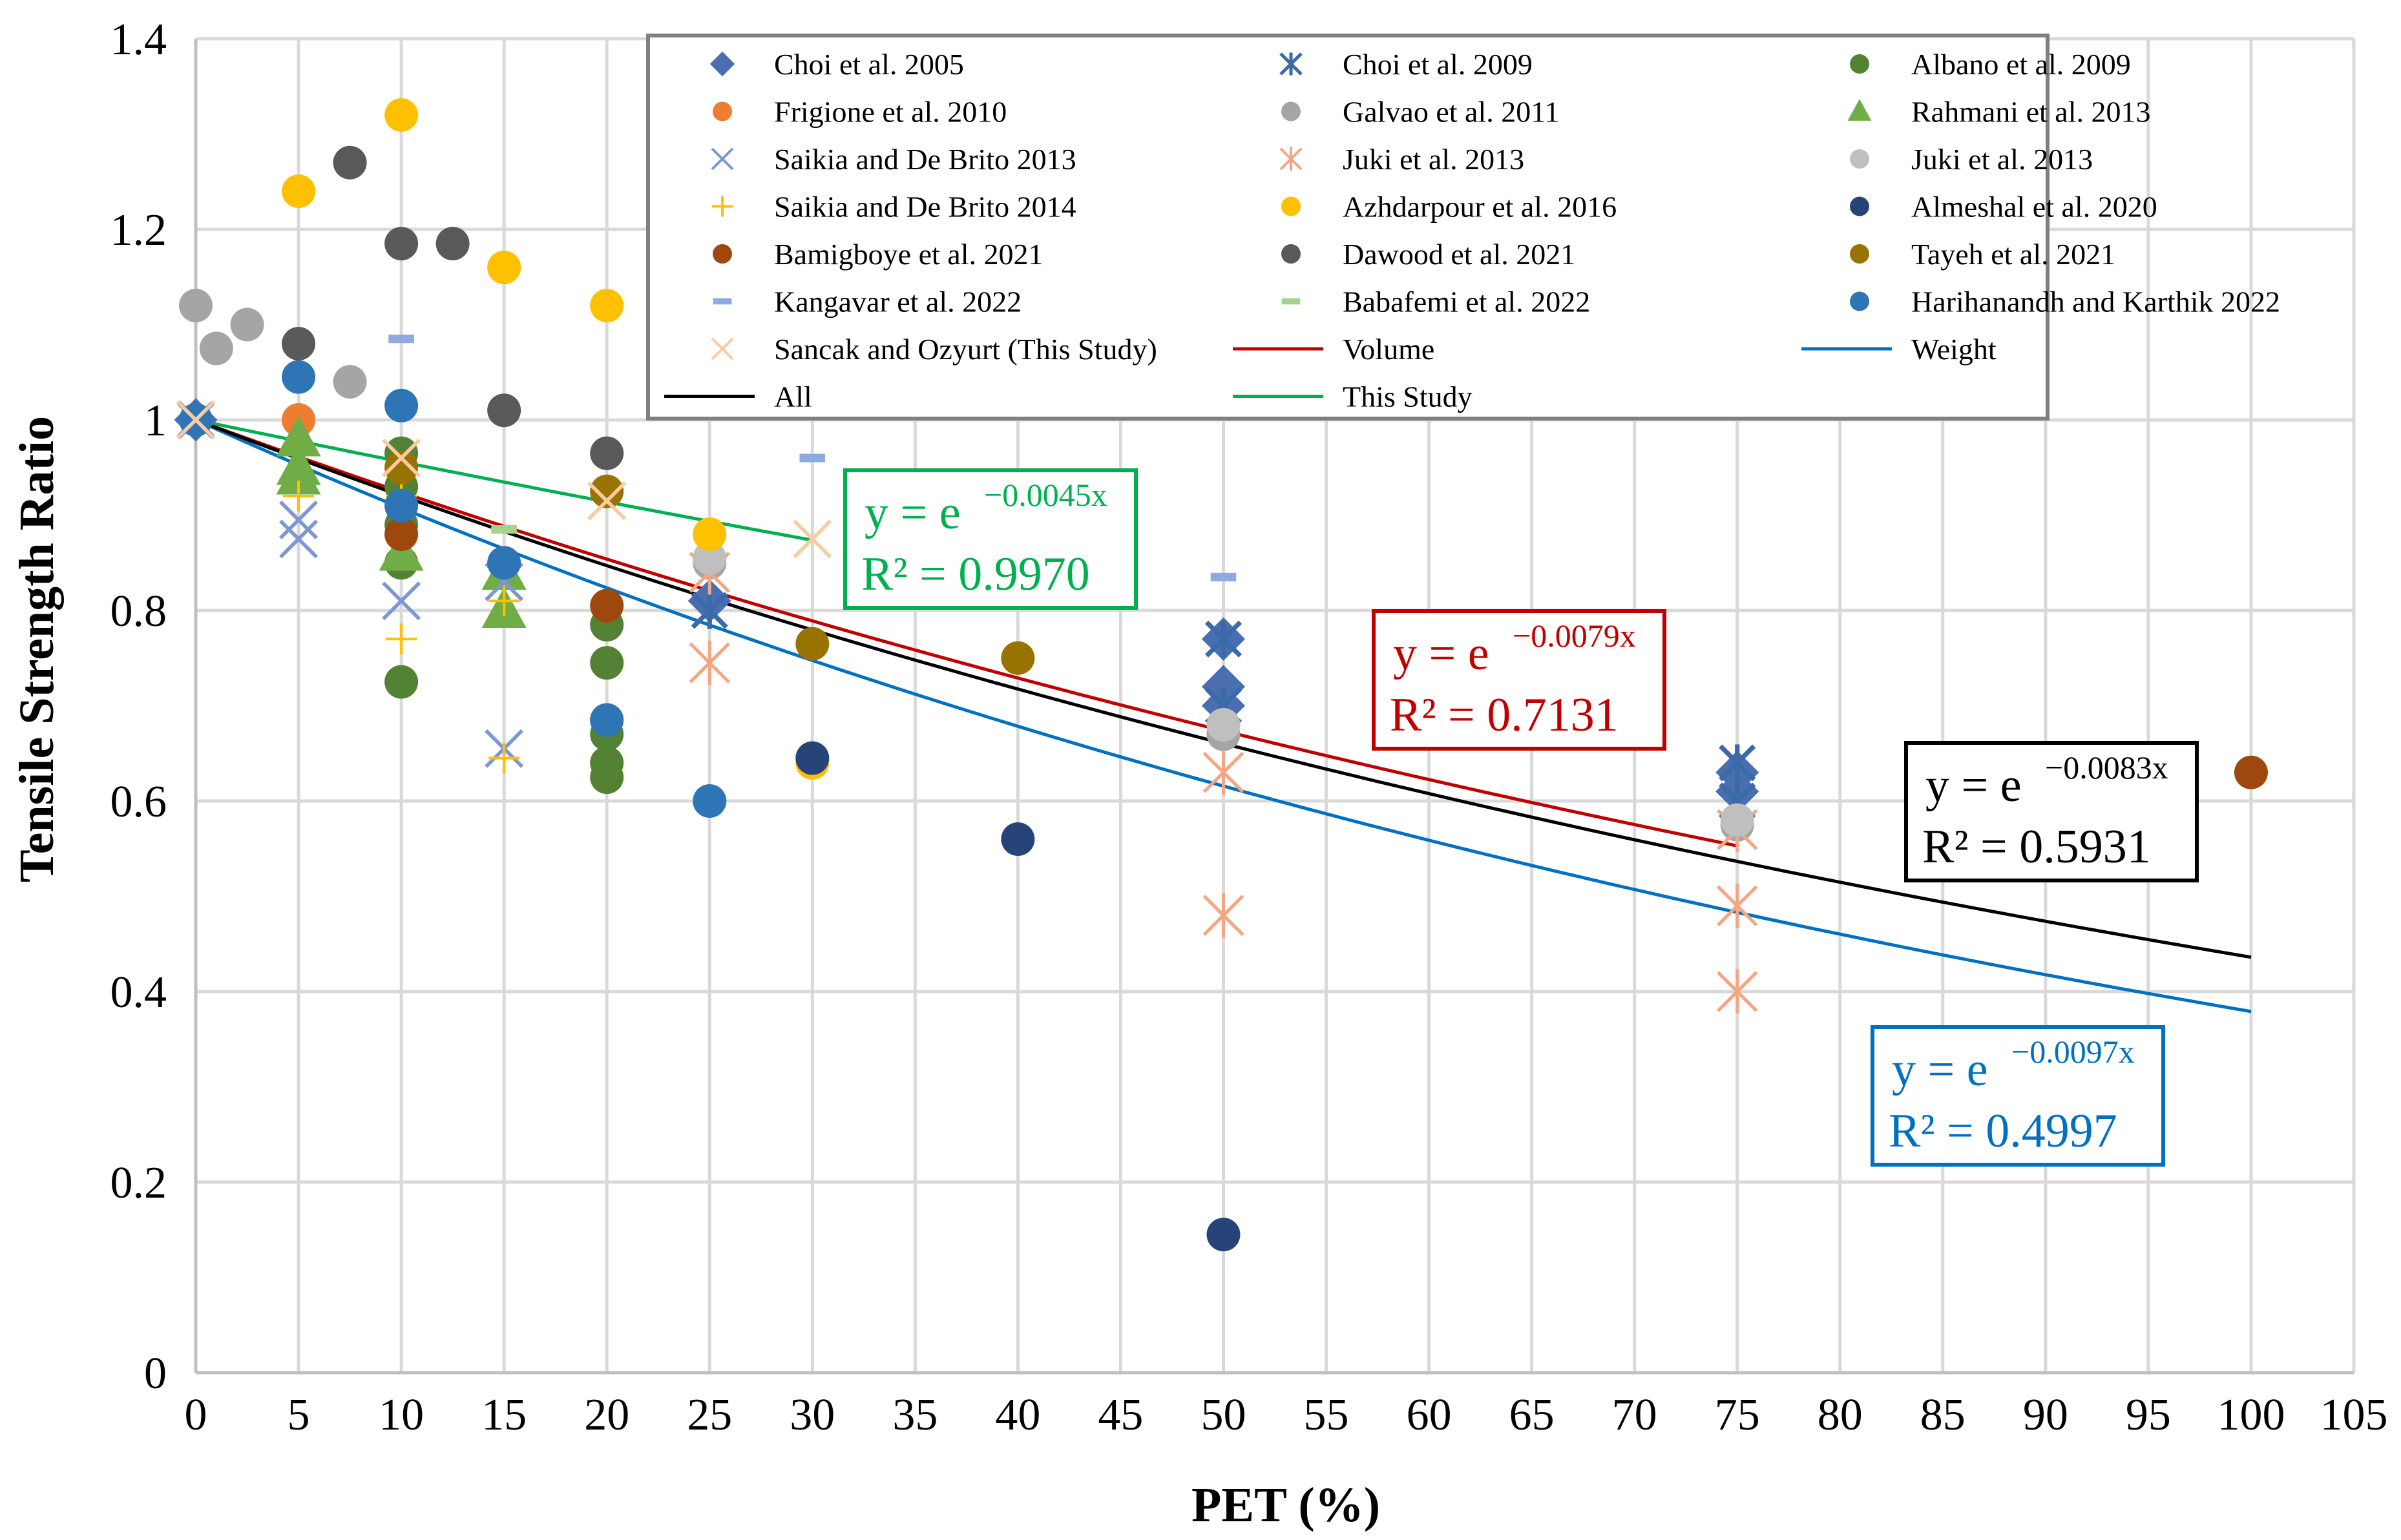  I want to click on legend-entry: Juki et al. 2013, so click(1972, 159).